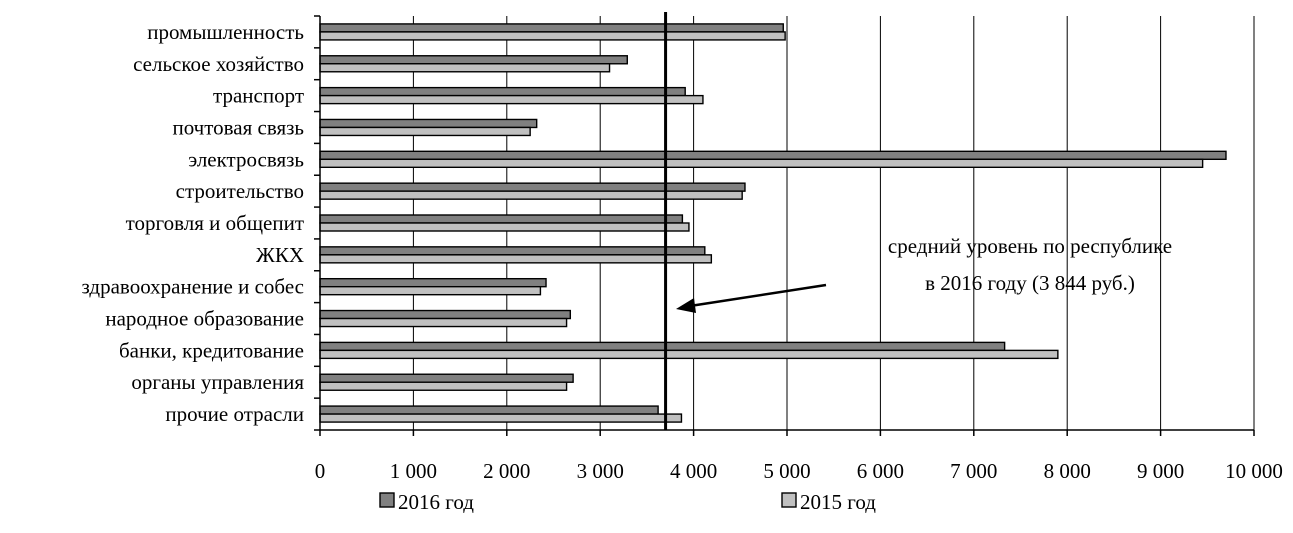 The width and height of the screenshot is (1293, 533). Describe the element at coordinates (238, 127) in the screenshot. I see `category-label: почтовая связь` at that location.